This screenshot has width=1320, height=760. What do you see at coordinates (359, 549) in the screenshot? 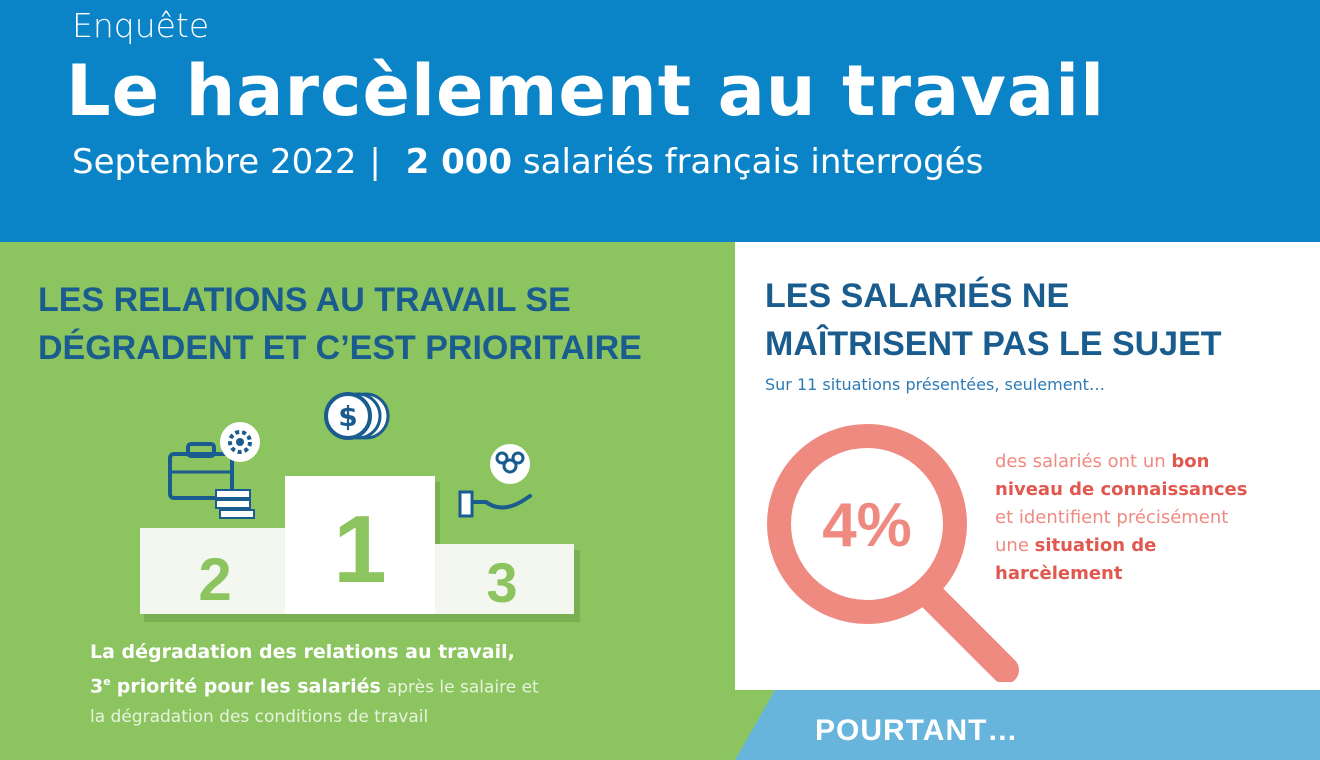
I see `podium-number-1: 1` at bounding box center [359, 549].